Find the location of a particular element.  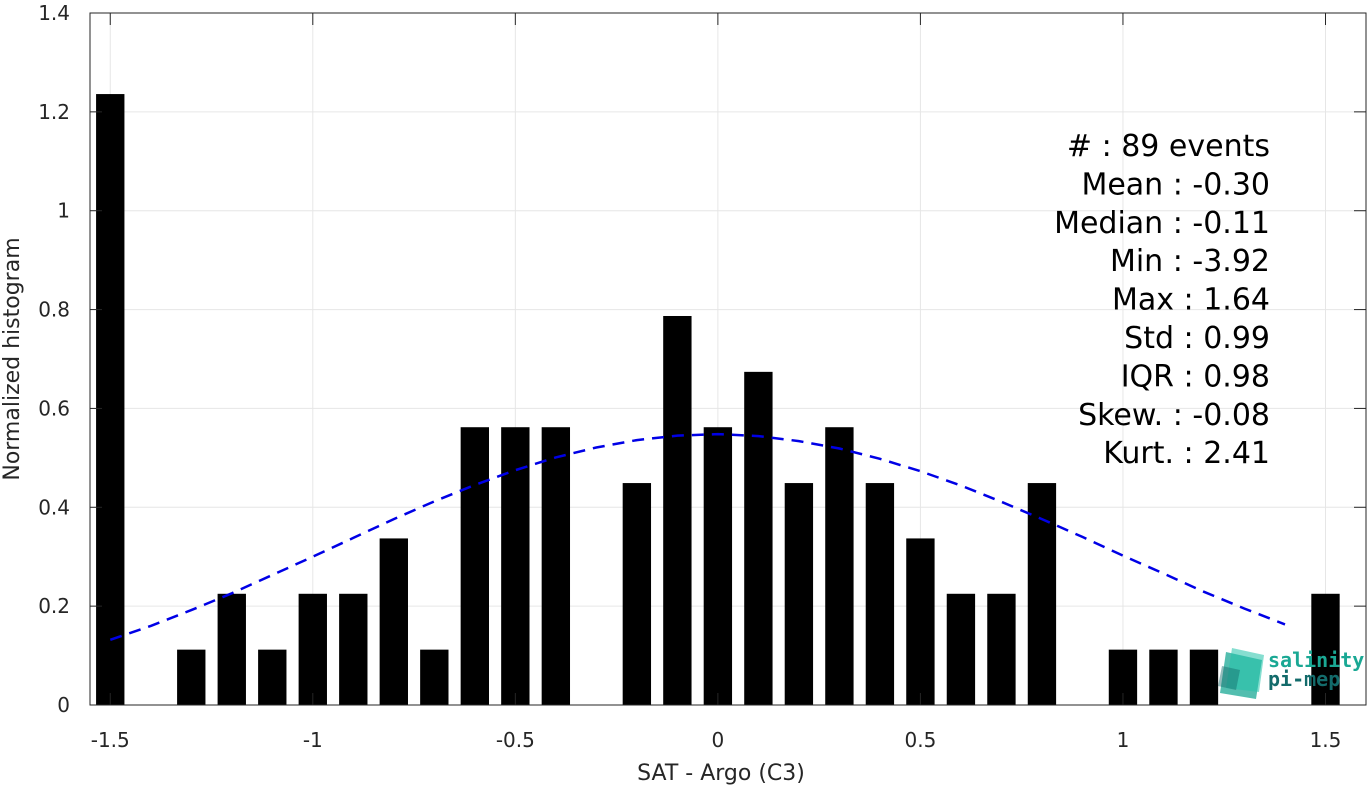

logo-text-salinity: salinity is located at coordinates (1316, 660).